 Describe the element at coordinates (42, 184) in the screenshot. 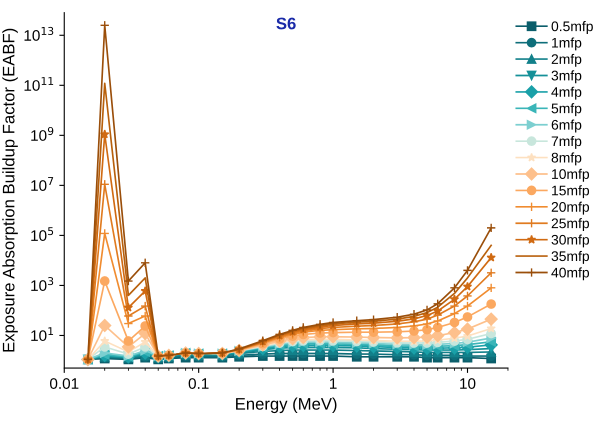

I see `y-tick-label: 10$^{7}$` at that location.